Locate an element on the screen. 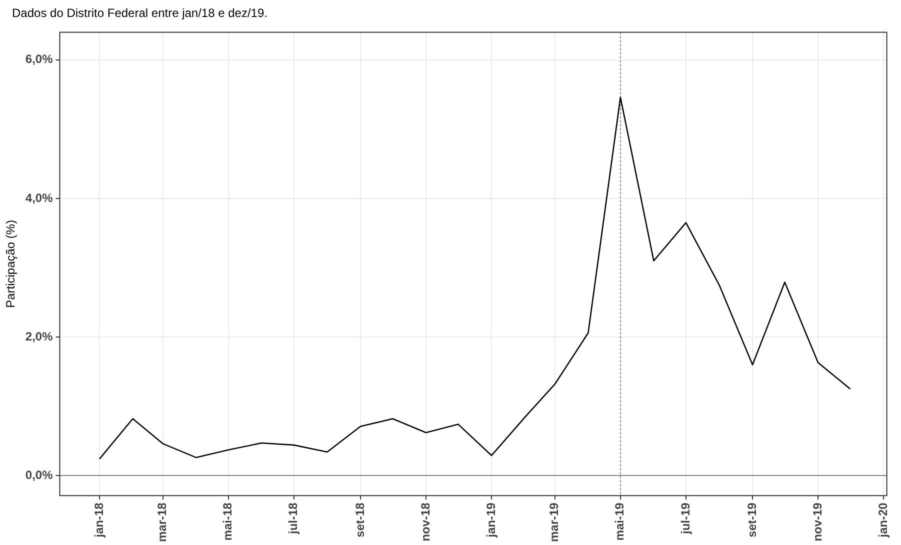  x-tick-label: jan-20 is located at coordinates (883, 520).